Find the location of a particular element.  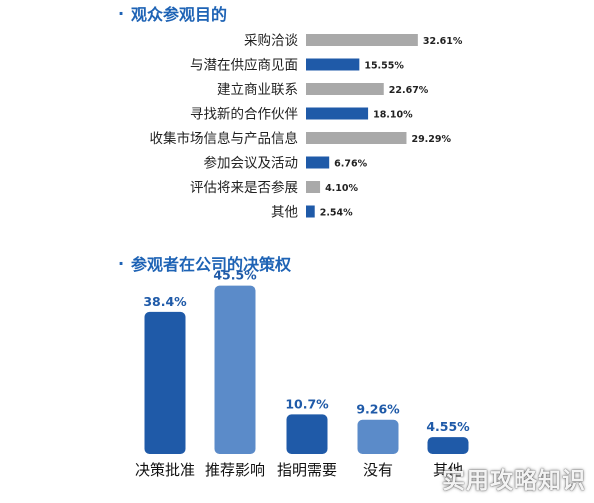

purpose-category-label: 参加会议及活动 is located at coordinates (251, 163).